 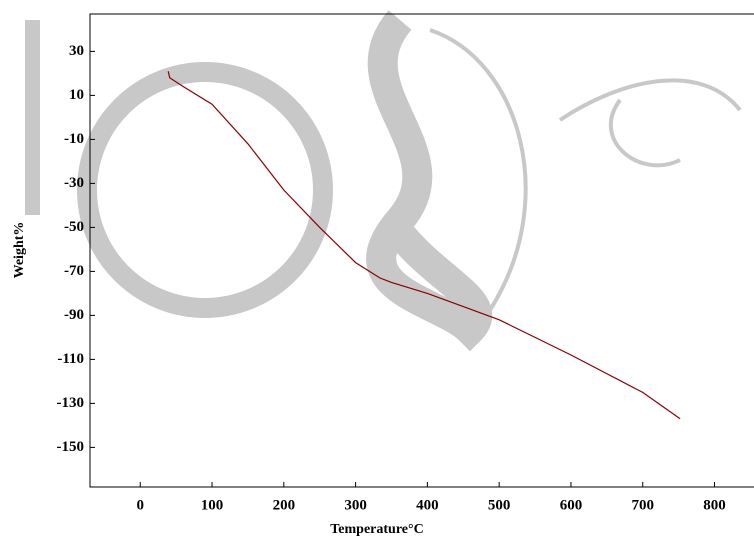 What do you see at coordinates (284, 505) in the screenshot?
I see `x-tick-label: 200` at bounding box center [284, 505].